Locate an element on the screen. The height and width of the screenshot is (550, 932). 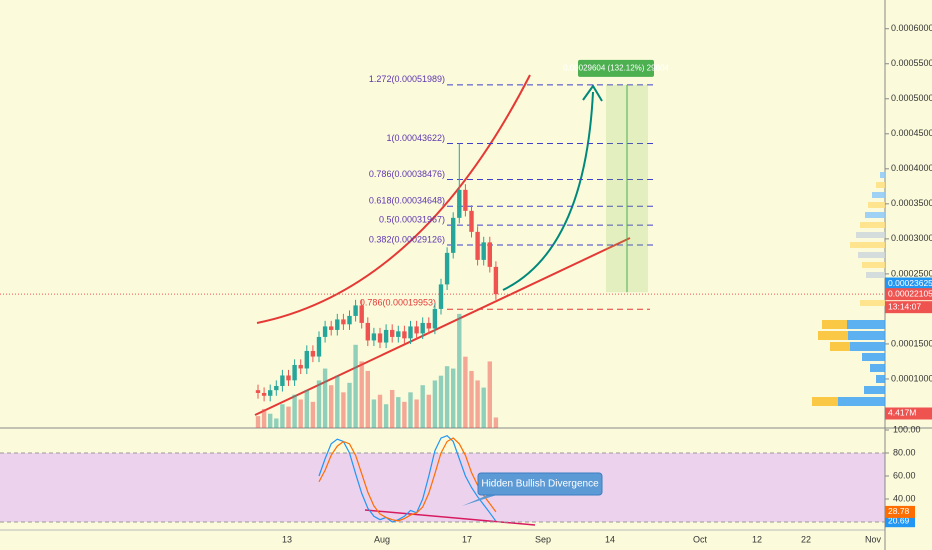
osc-tag-bg is located at coordinates (900, 511).